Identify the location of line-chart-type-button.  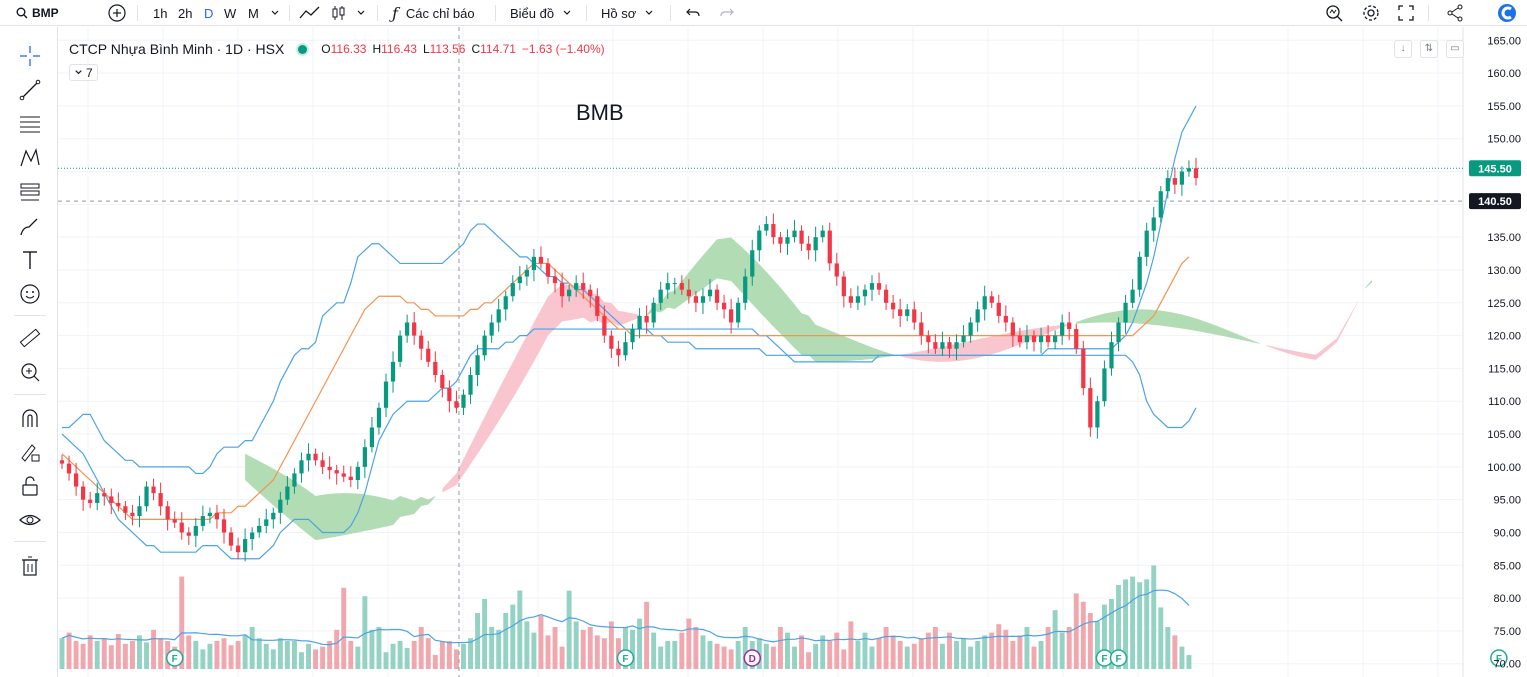
(310, 13).